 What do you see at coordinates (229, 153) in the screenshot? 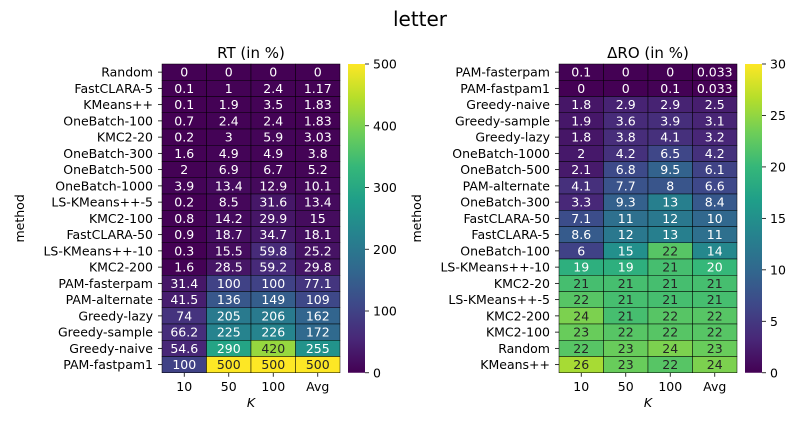
I see `cell-value: 4.9` at bounding box center [229, 153].